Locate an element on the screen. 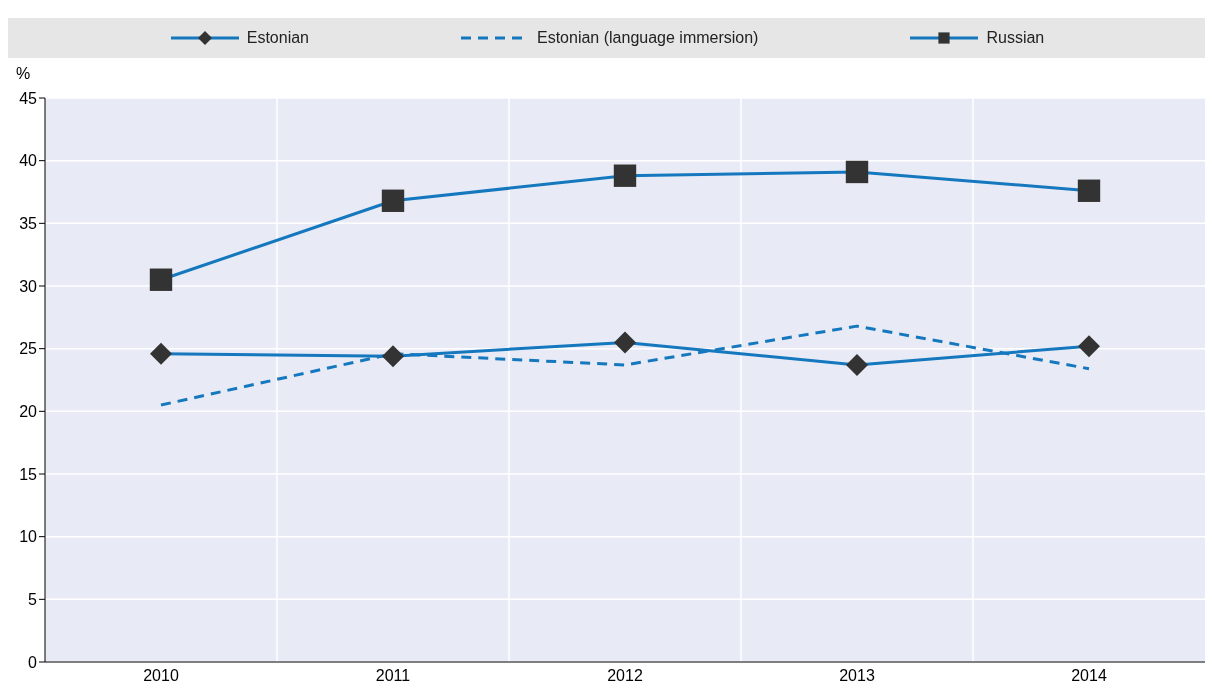  x-tick-label: 2014 is located at coordinates (1089, 676).